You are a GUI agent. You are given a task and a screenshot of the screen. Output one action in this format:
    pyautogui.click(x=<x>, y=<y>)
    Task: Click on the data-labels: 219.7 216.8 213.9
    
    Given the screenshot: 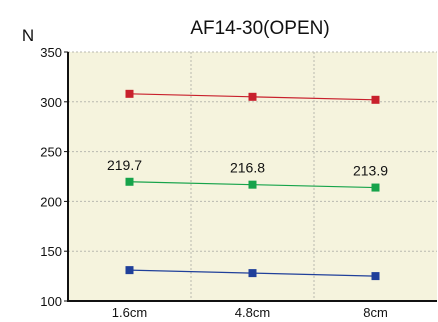 What is the action you would take?
    pyautogui.click(x=247, y=168)
    